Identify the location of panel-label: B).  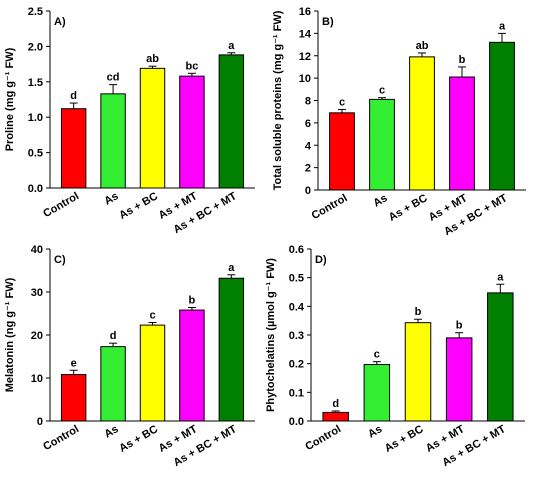
(328, 22).